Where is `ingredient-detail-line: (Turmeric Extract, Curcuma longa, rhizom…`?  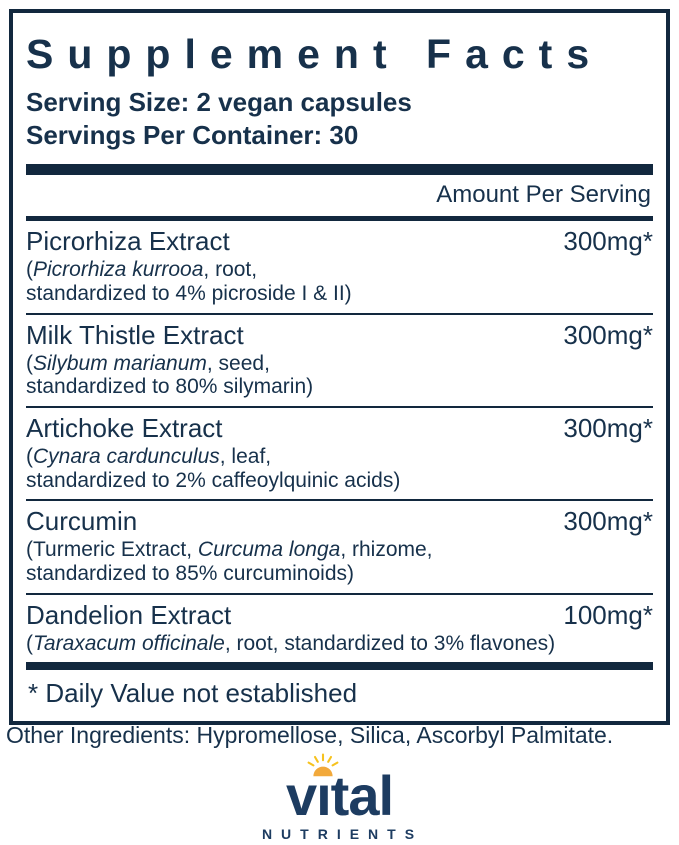 ingredient-detail-line: (Turmeric Extract, Curcuma longa, rhizom… is located at coordinates (229, 550).